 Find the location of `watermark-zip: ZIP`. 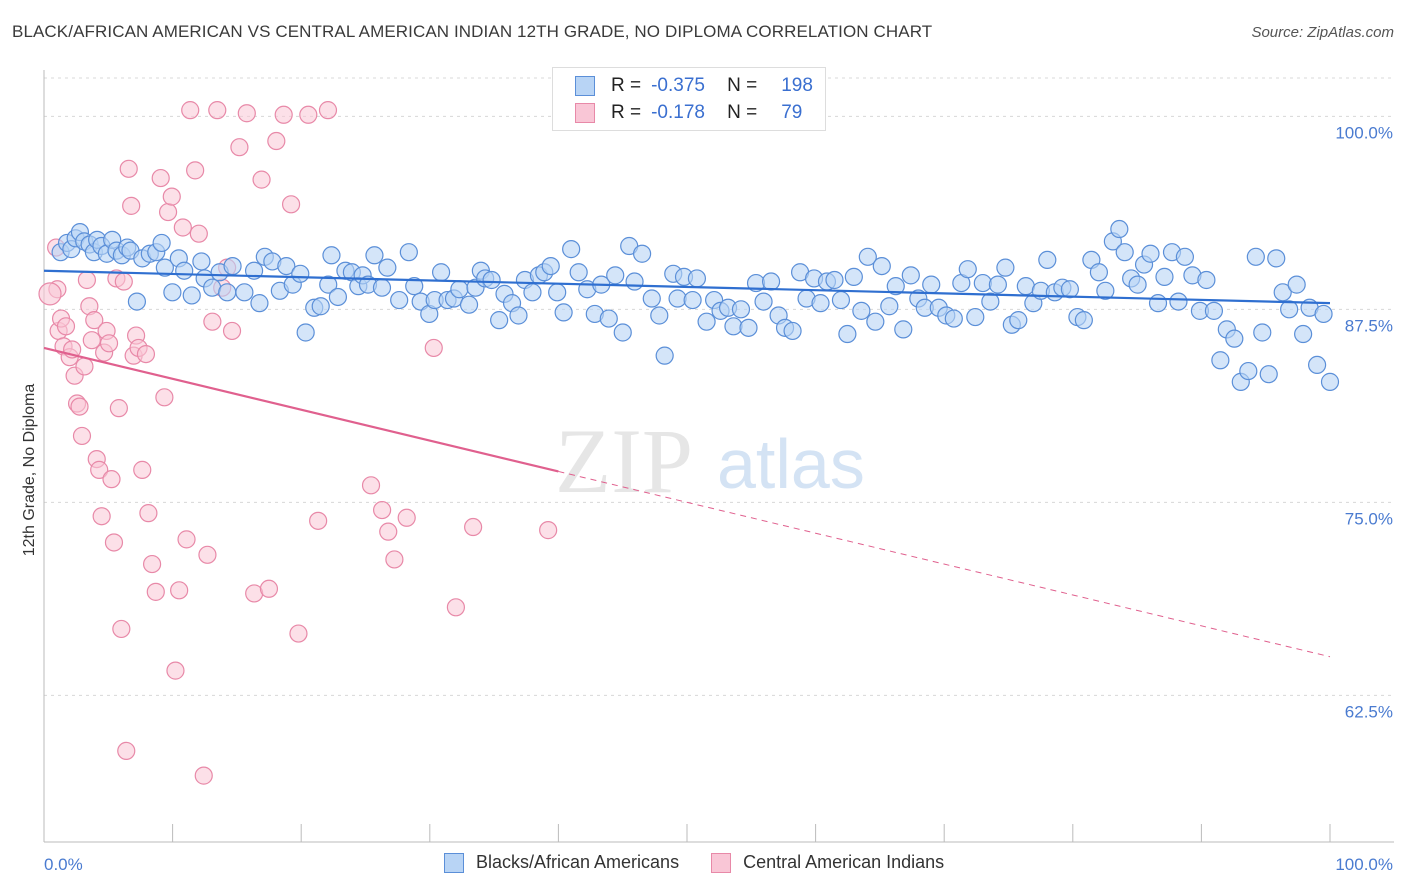

watermark-zip: ZIP is located at coordinates (624, 461).